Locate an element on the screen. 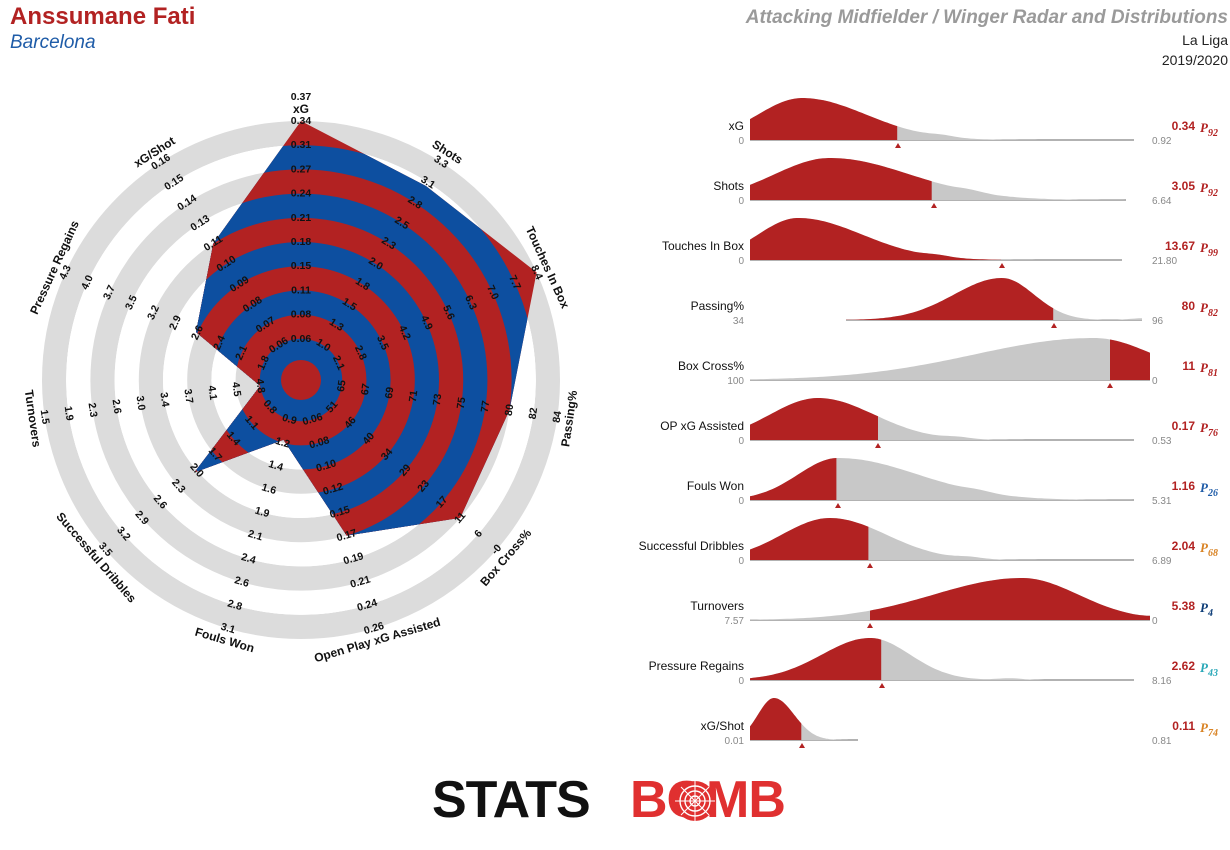 This screenshot has width=1230, height=850. player-name: Anssumane Fati is located at coordinates (103, 16).